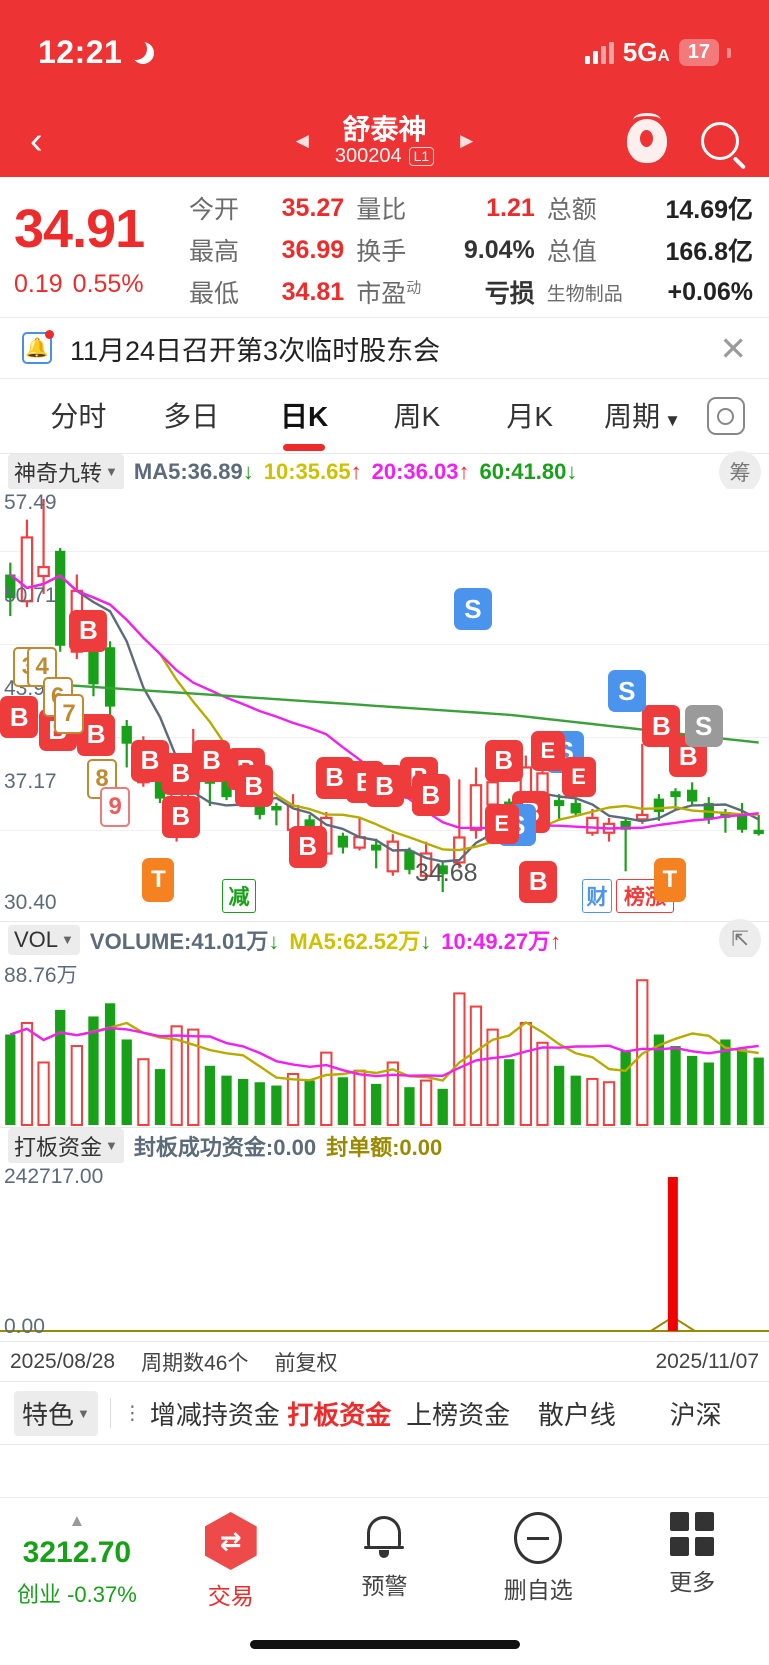 The height and width of the screenshot is (1665, 769). I want to click on fund-indicator-selector: 打板资金 ▼, so click(66, 1145).